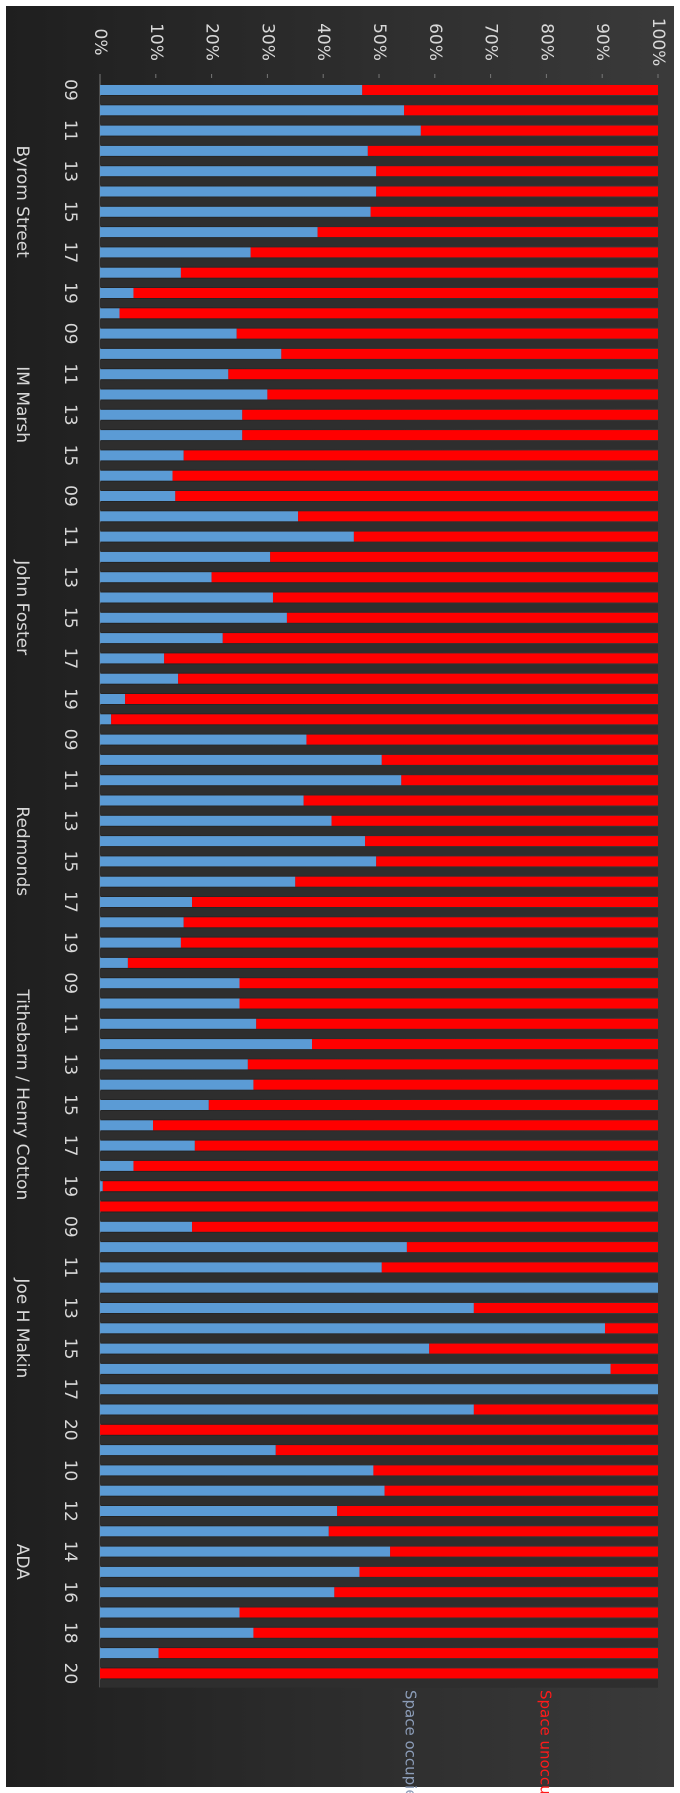 The height and width of the screenshot is (1793, 680). I want to click on category-label: 14, so click(70, 1552).